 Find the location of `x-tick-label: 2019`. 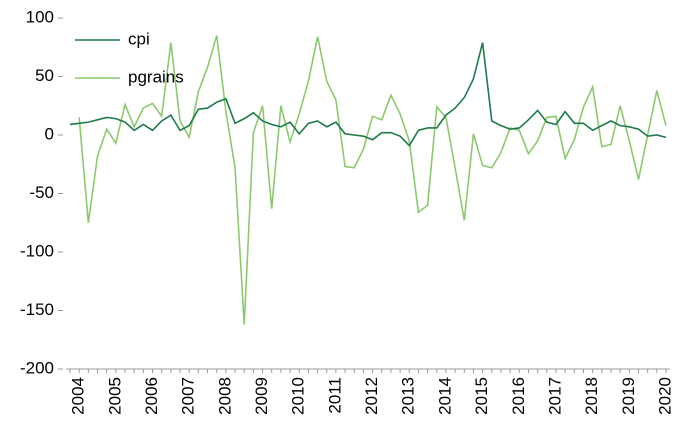

x-tick-label: 2019 is located at coordinates (628, 396).